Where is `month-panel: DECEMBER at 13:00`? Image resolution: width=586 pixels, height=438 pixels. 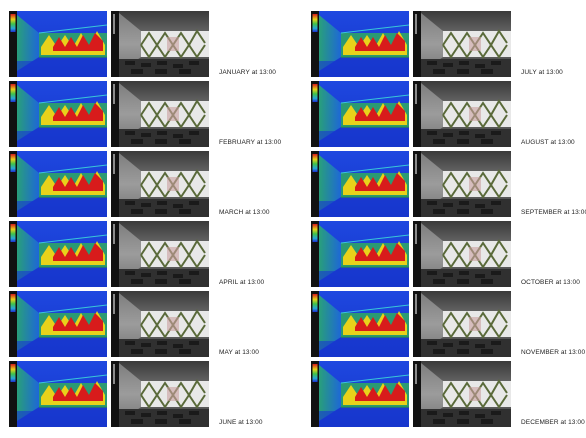 month-panel: DECEMBER at 13:00 is located at coordinates (448, 396).